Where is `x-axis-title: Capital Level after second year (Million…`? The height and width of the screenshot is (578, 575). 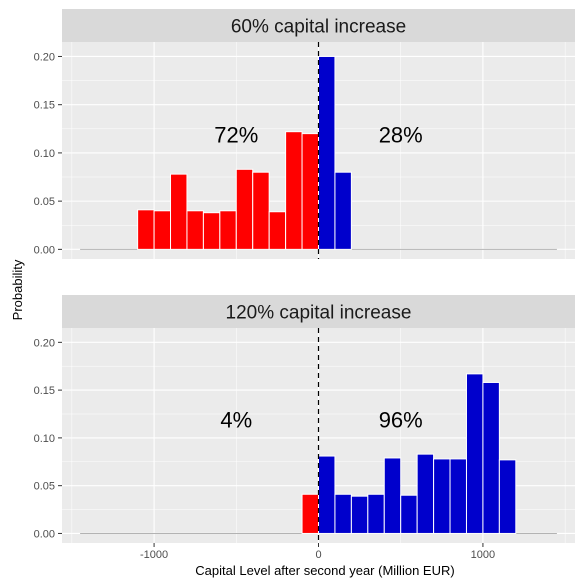
x-axis-title: Capital Level after second year (Million… is located at coordinates (324, 570).